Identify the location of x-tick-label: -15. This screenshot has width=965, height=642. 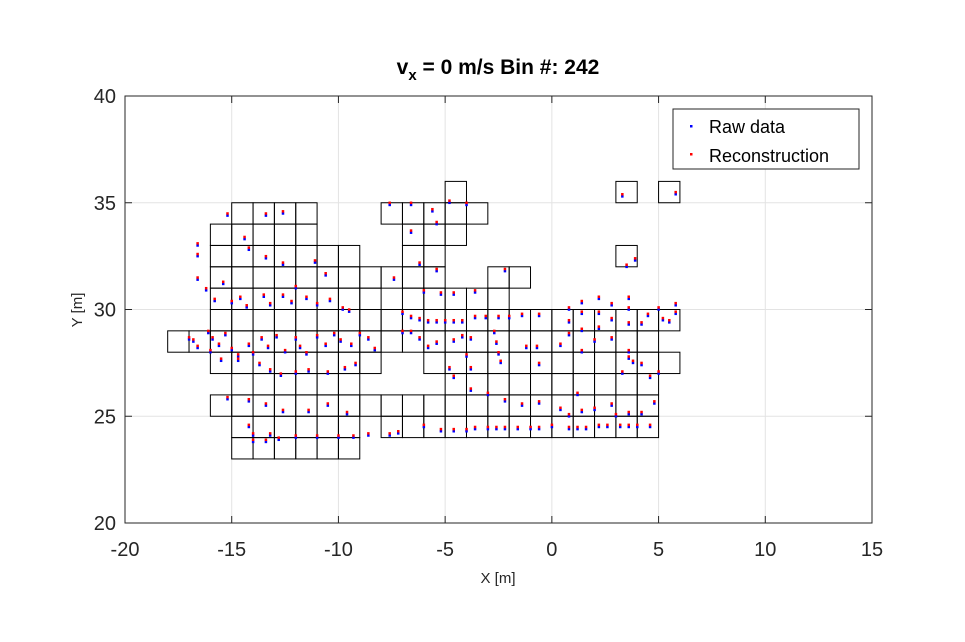
(231, 550).